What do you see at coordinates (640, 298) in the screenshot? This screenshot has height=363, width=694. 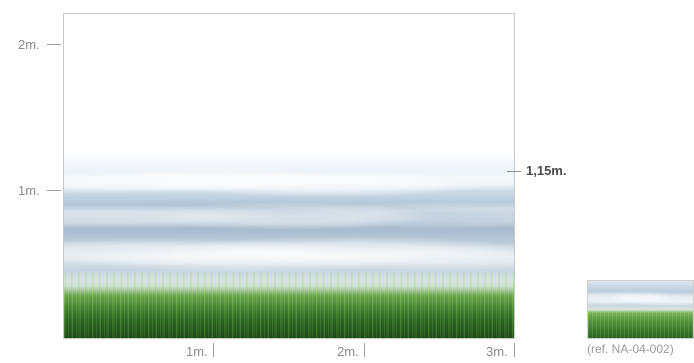 I see `thumbnail-clouds` at bounding box center [640, 298].